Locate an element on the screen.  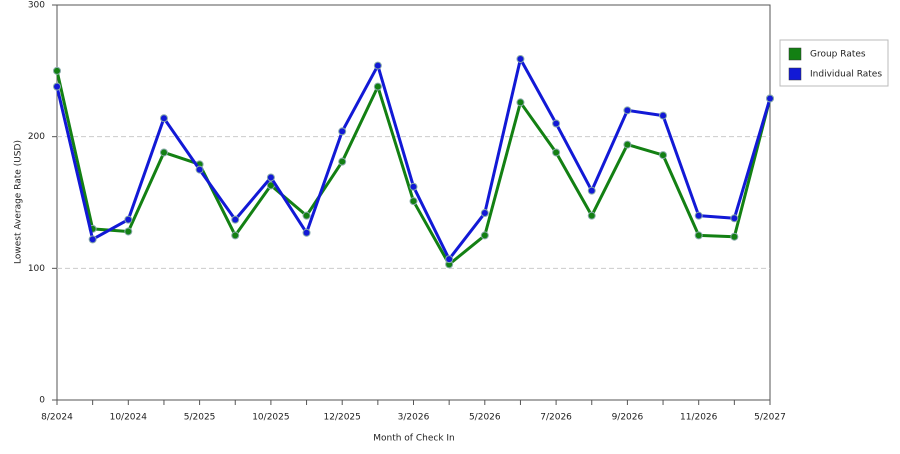
x-tick-label: 5/2025 is located at coordinates (200, 418).